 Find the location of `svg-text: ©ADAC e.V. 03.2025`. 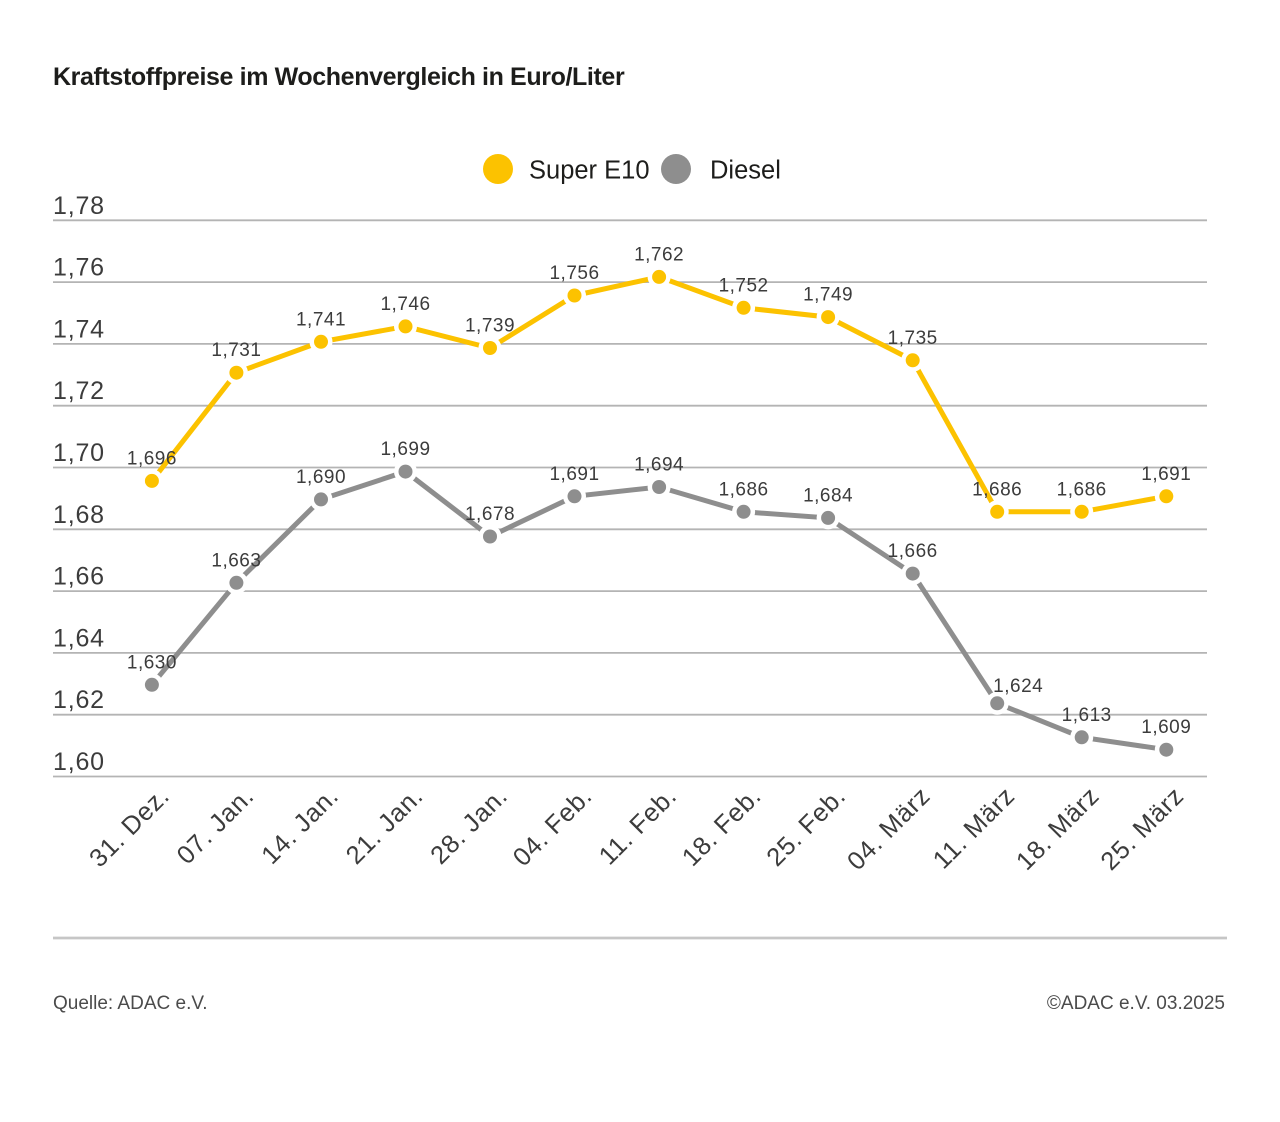

svg-text: ©ADAC e.V. 03.2025 is located at coordinates (1136, 1003).